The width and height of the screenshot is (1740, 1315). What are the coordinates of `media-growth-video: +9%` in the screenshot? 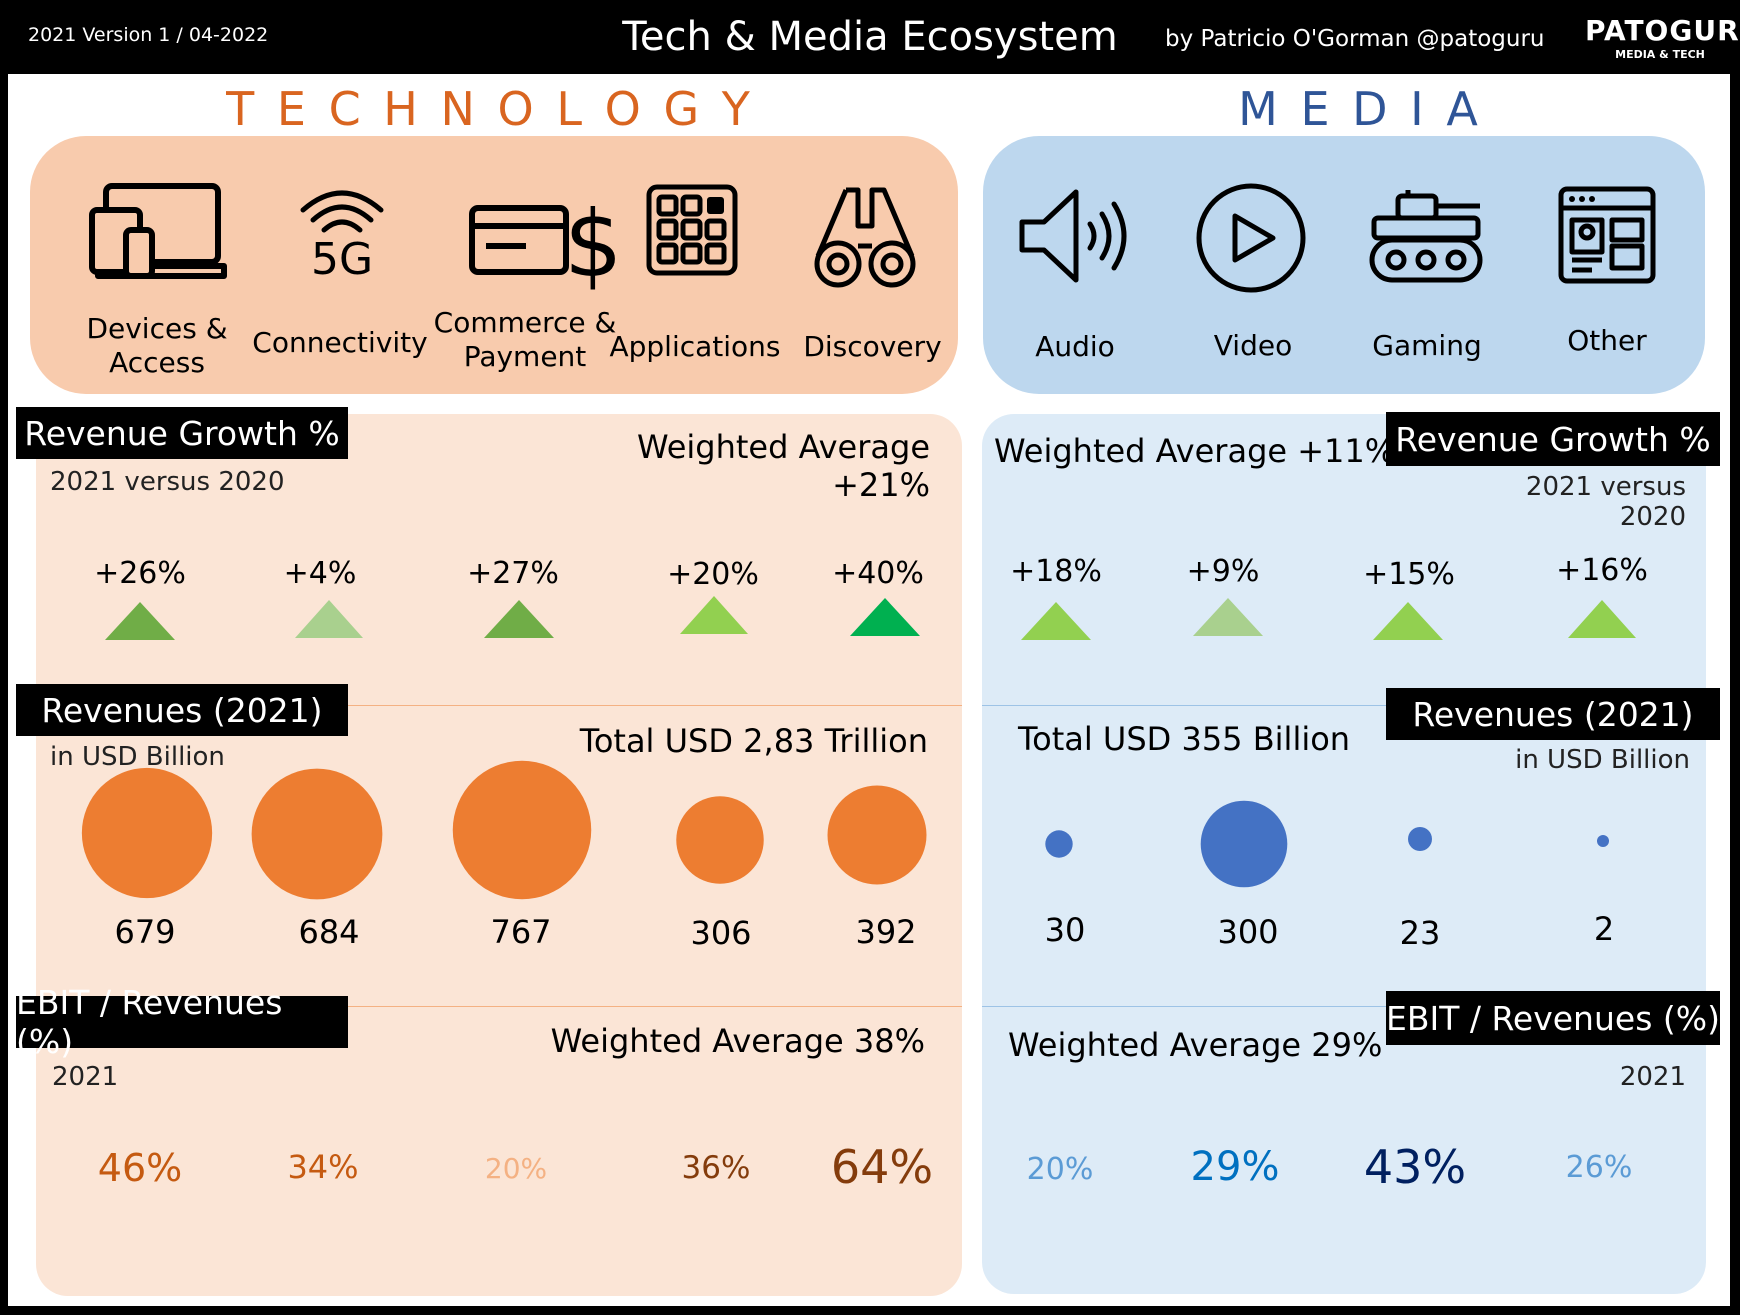 It's located at (1223, 571).